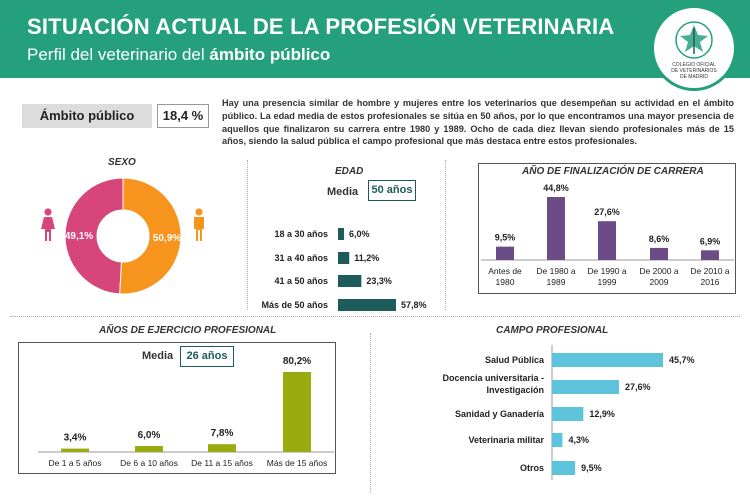  Describe the element at coordinates (118, 54) in the screenshot. I see `subtitle-prefix: Perfil del veterinario del` at that location.